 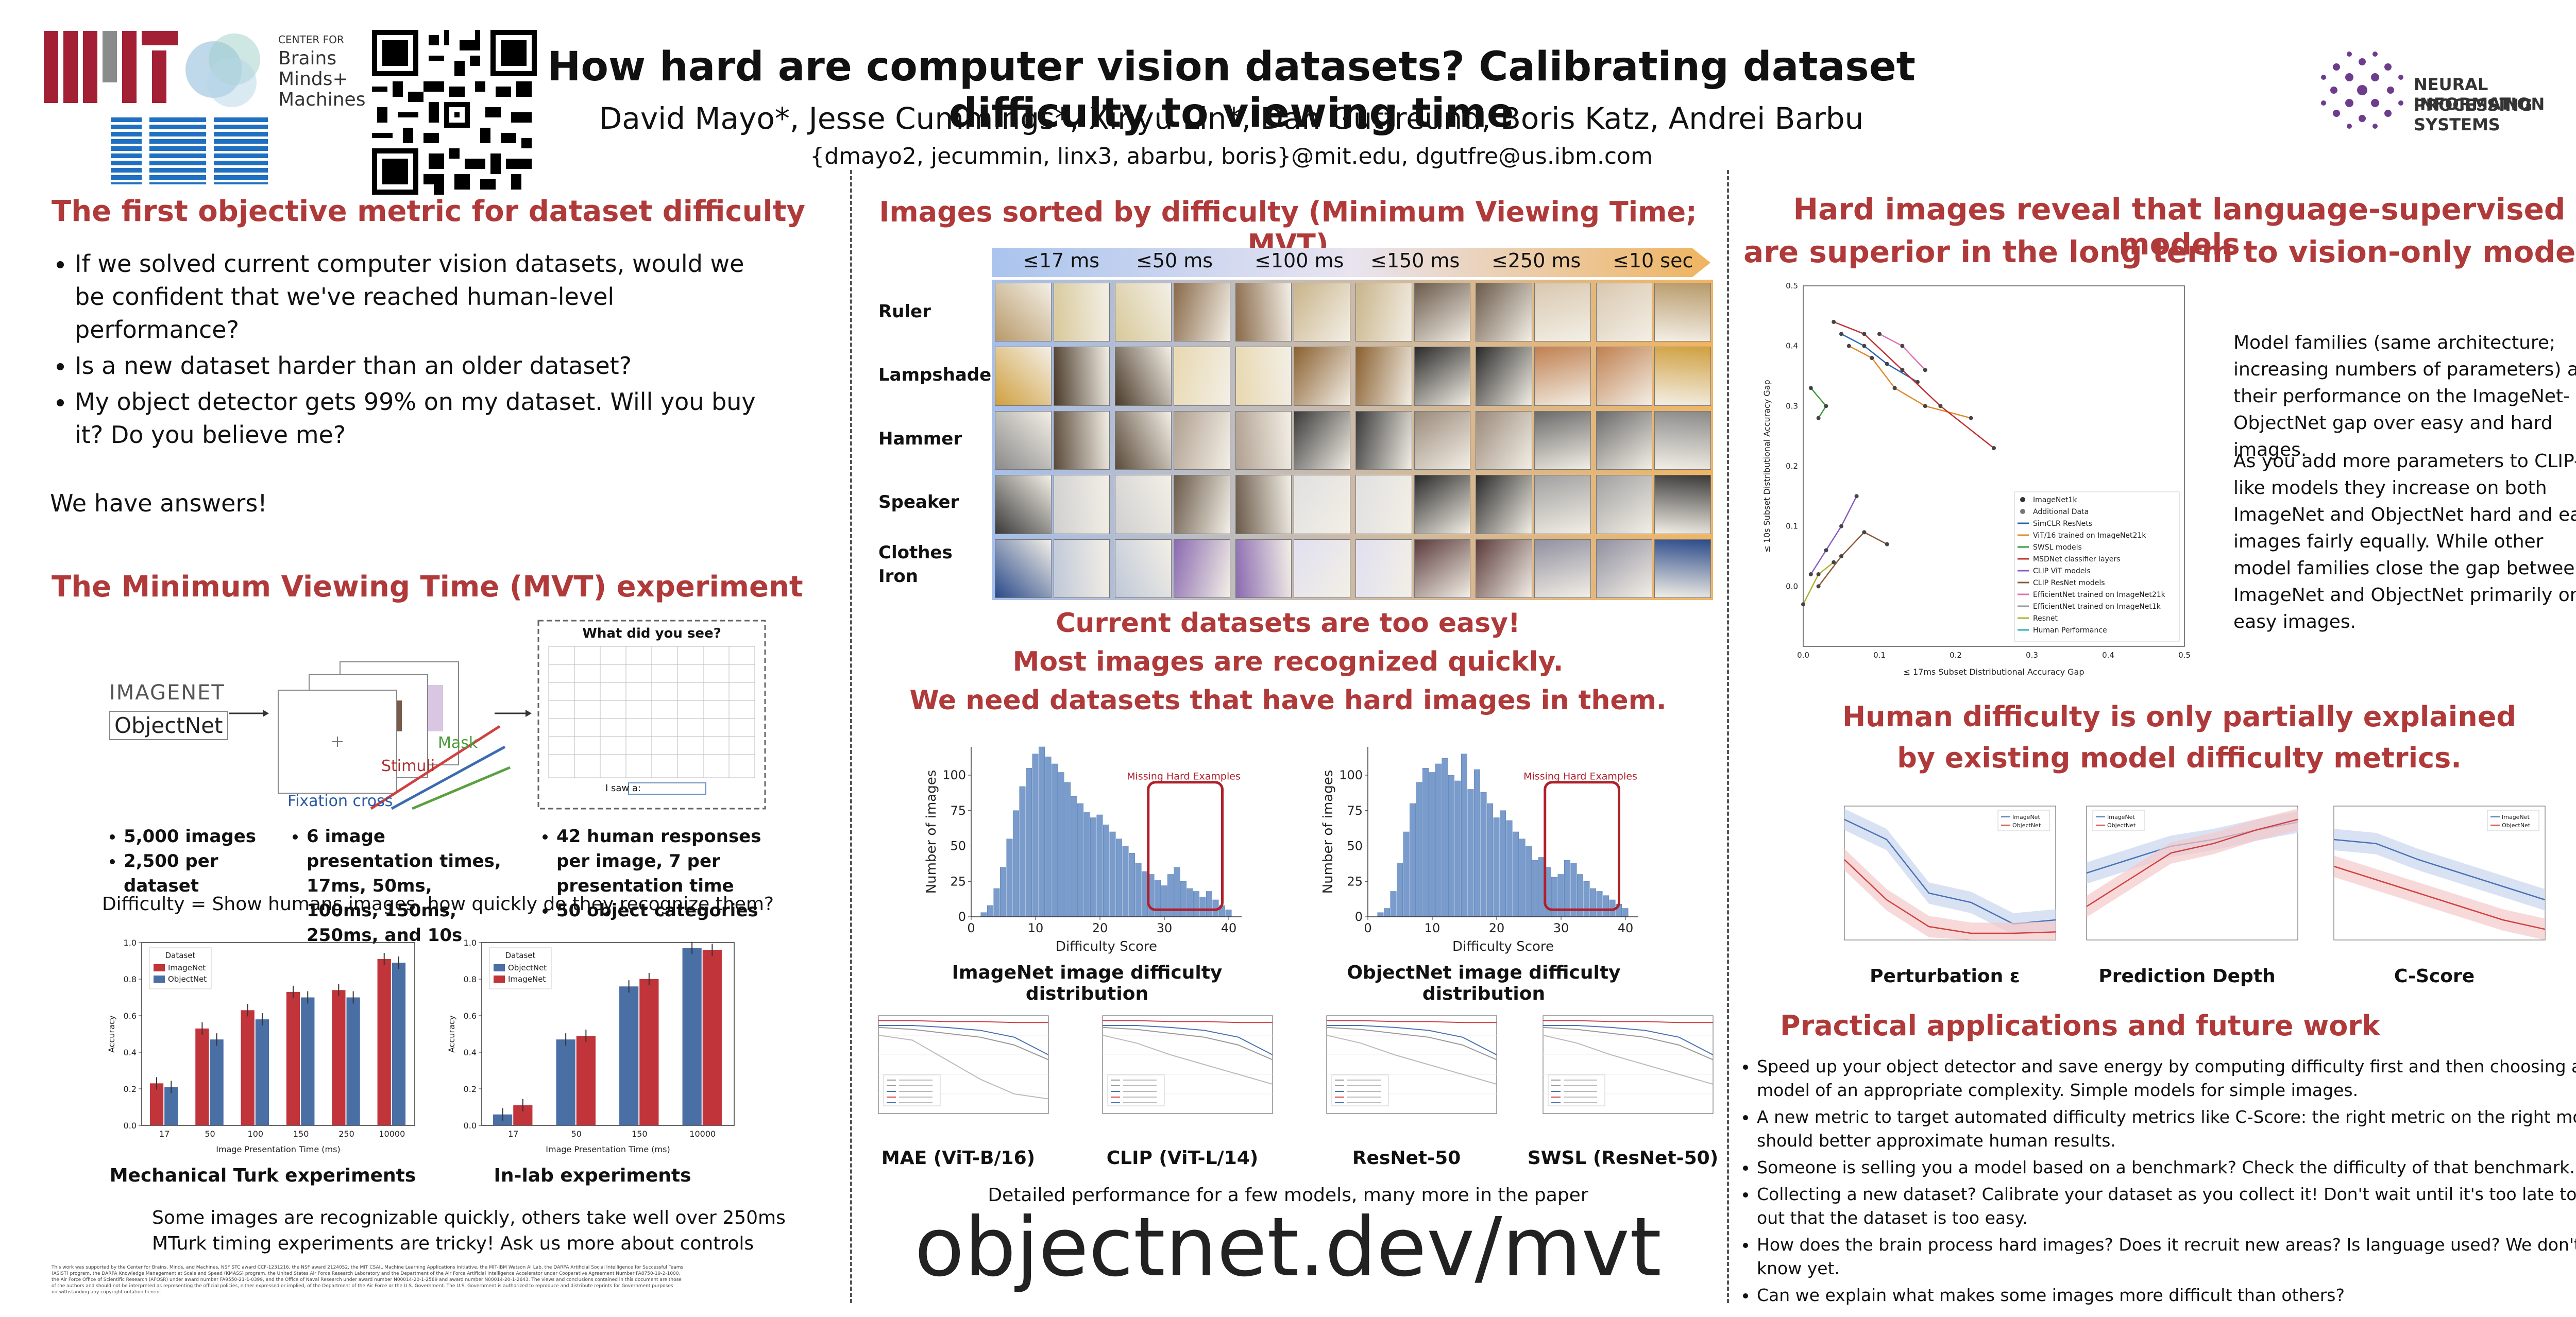 I want to click on objectnet-logo: ObjectNet, so click(x=168, y=725).